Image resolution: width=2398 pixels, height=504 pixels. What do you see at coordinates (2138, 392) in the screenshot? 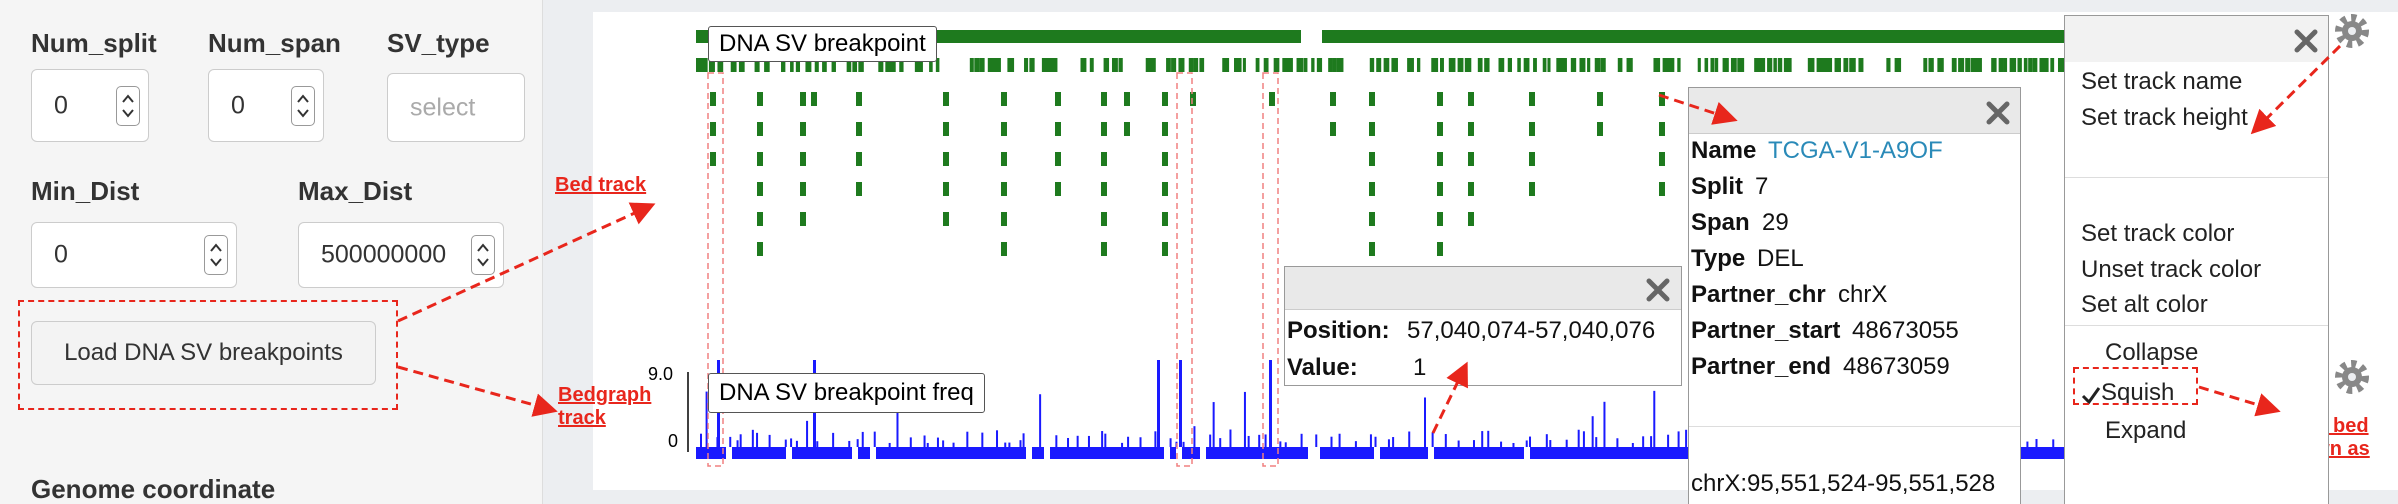
I see `menu-item: Squish` at bounding box center [2138, 392].